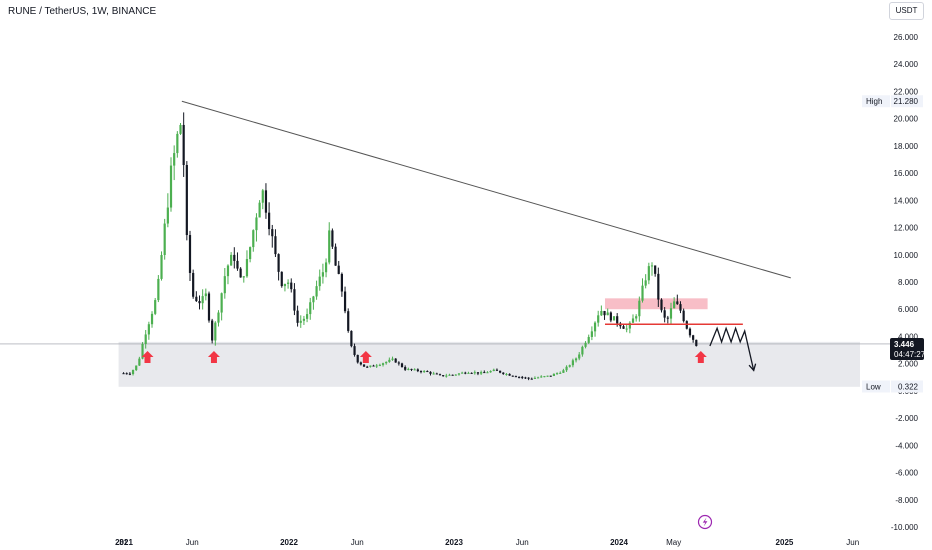  Describe the element at coordinates (906, 200) in the screenshot. I see `price-tick-label: 14.000` at that location.